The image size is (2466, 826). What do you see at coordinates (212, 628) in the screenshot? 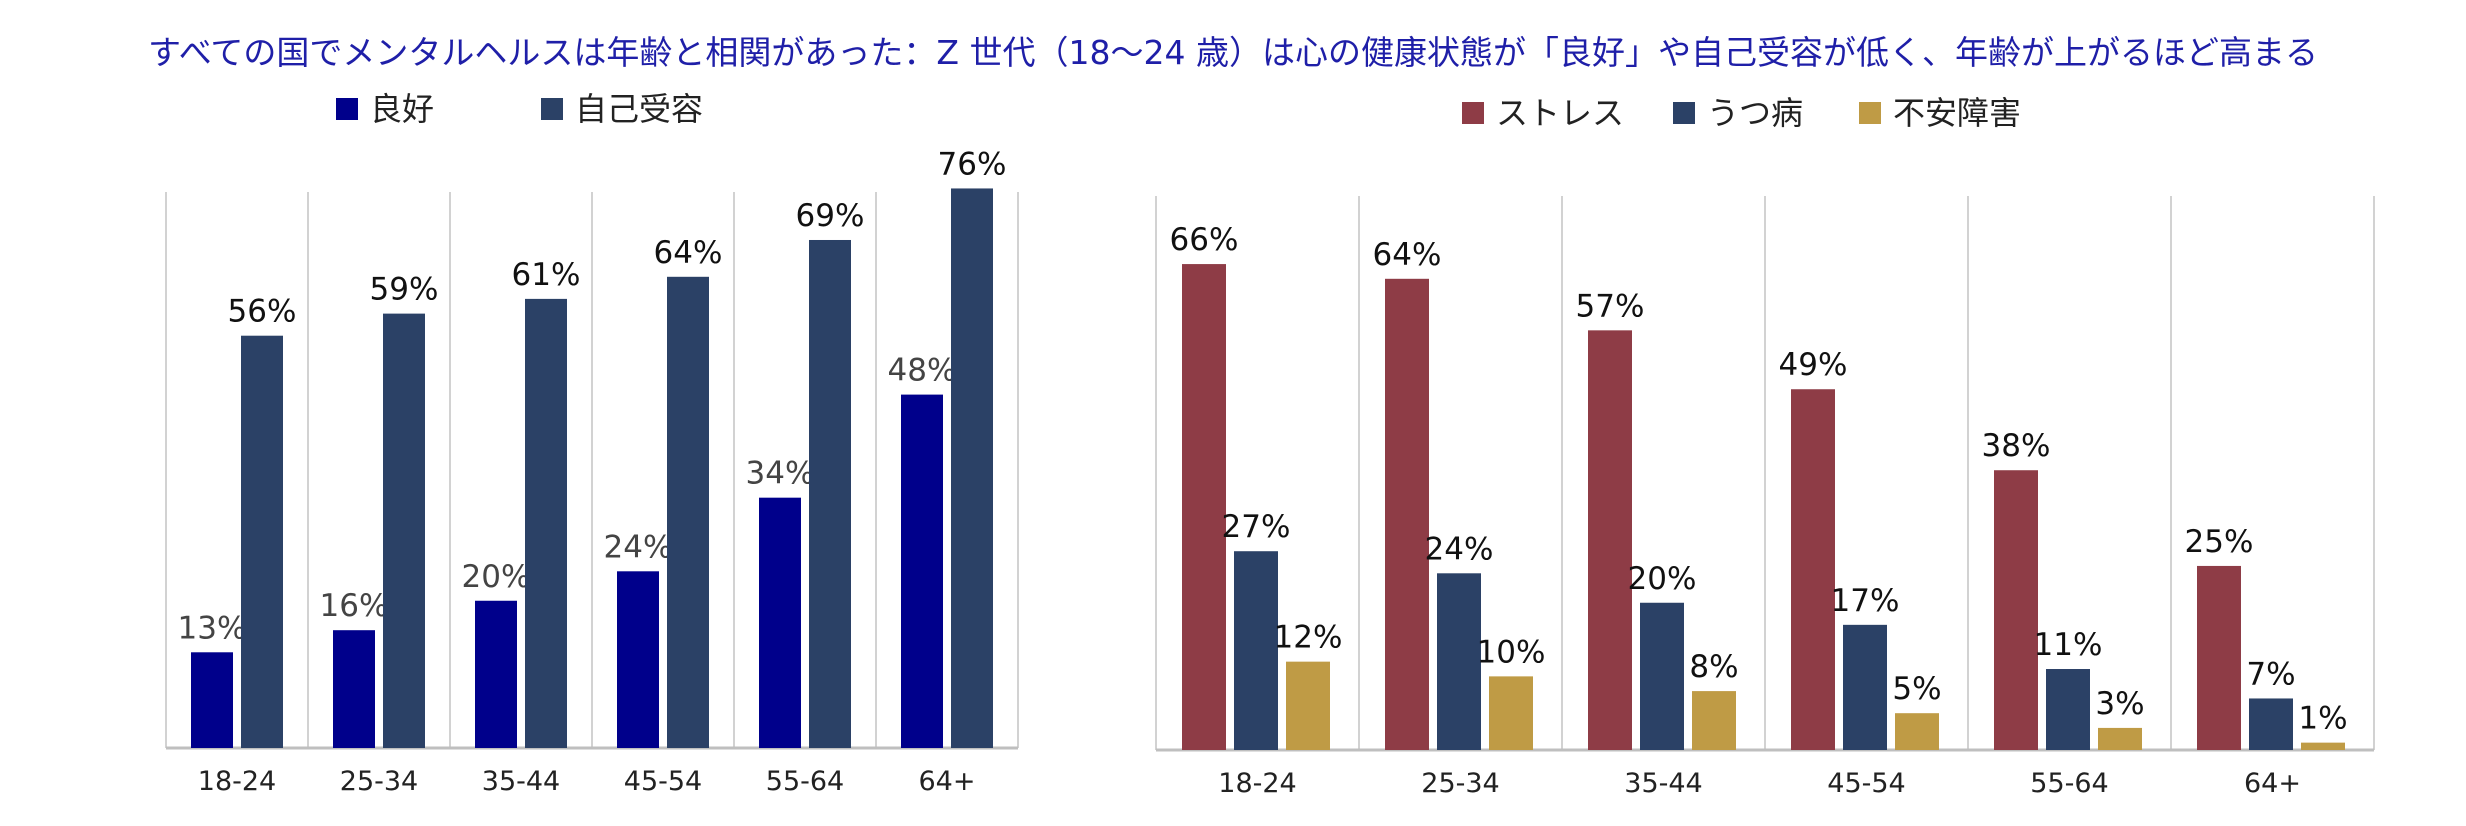
I see `data-label: 13%` at bounding box center [212, 628].